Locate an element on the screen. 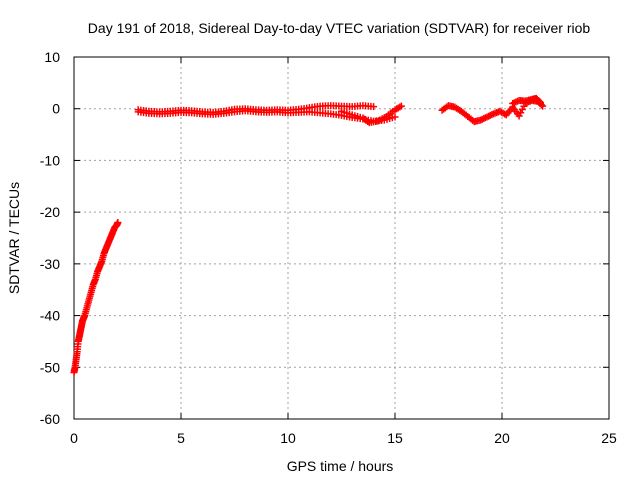 This screenshot has height=480, width=640. y-tick-label: -50 is located at coordinates (50, 367).